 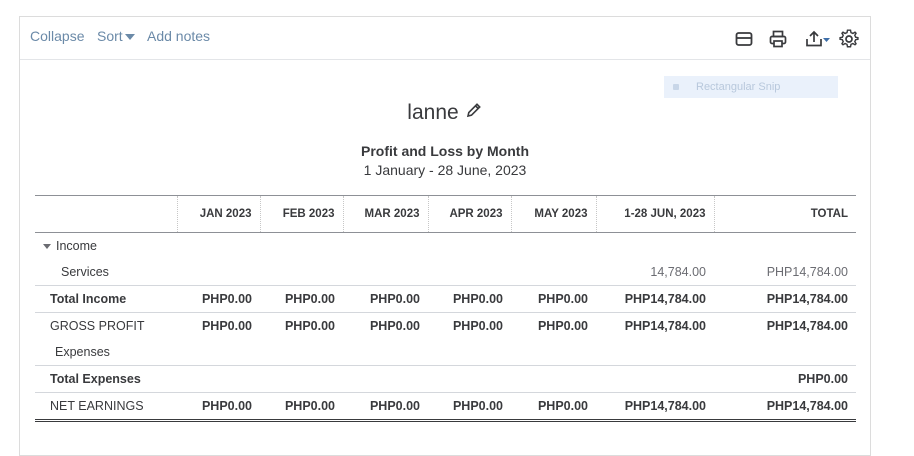 What do you see at coordinates (676, 87) in the screenshot?
I see `snip-icon` at bounding box center [676, 87].